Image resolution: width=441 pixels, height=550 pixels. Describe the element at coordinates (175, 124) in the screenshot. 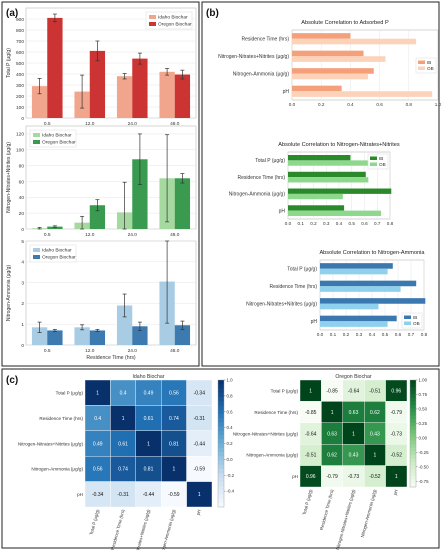

I see `a1-xtick-label: 48.0` at that location.